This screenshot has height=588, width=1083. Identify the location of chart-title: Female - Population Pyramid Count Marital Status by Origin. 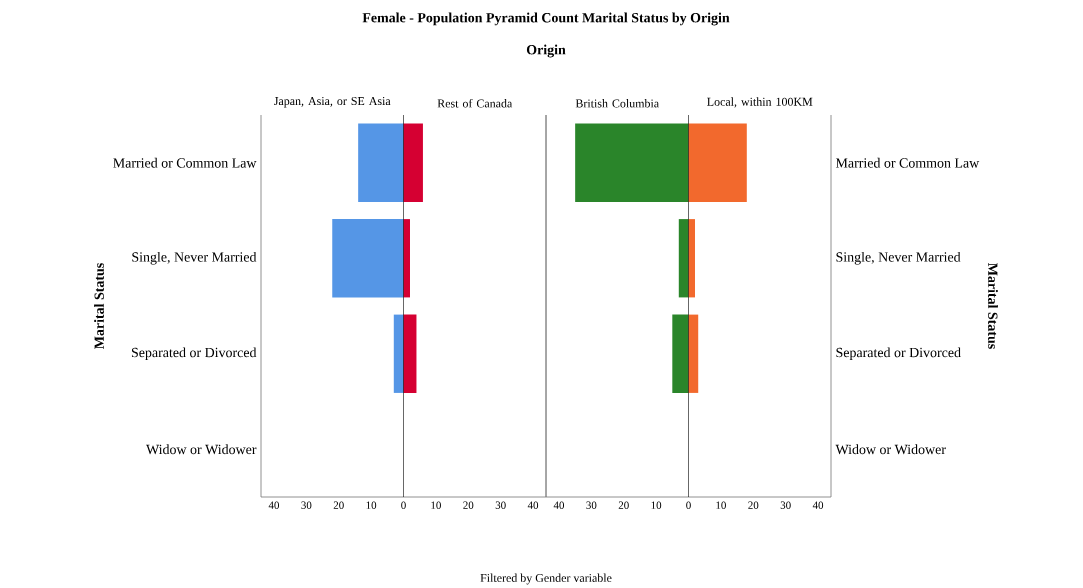
(546, 19).